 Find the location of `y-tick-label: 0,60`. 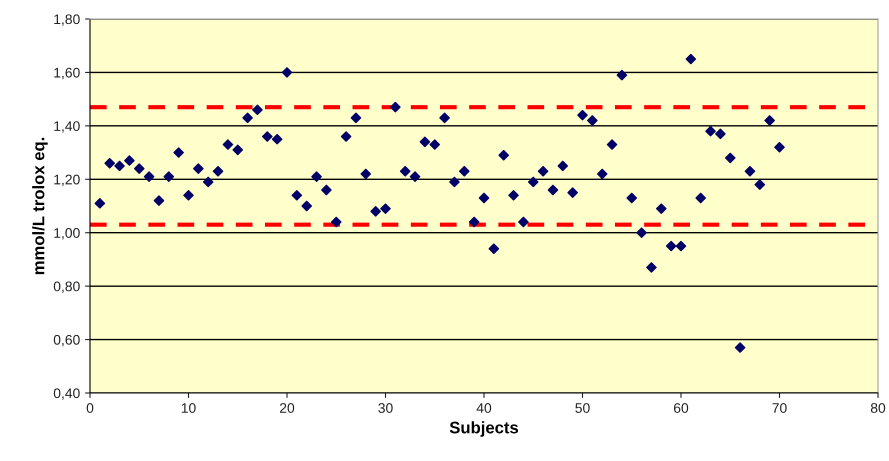

y-tick-label: 0,60 is located at coordinates (67, 340).